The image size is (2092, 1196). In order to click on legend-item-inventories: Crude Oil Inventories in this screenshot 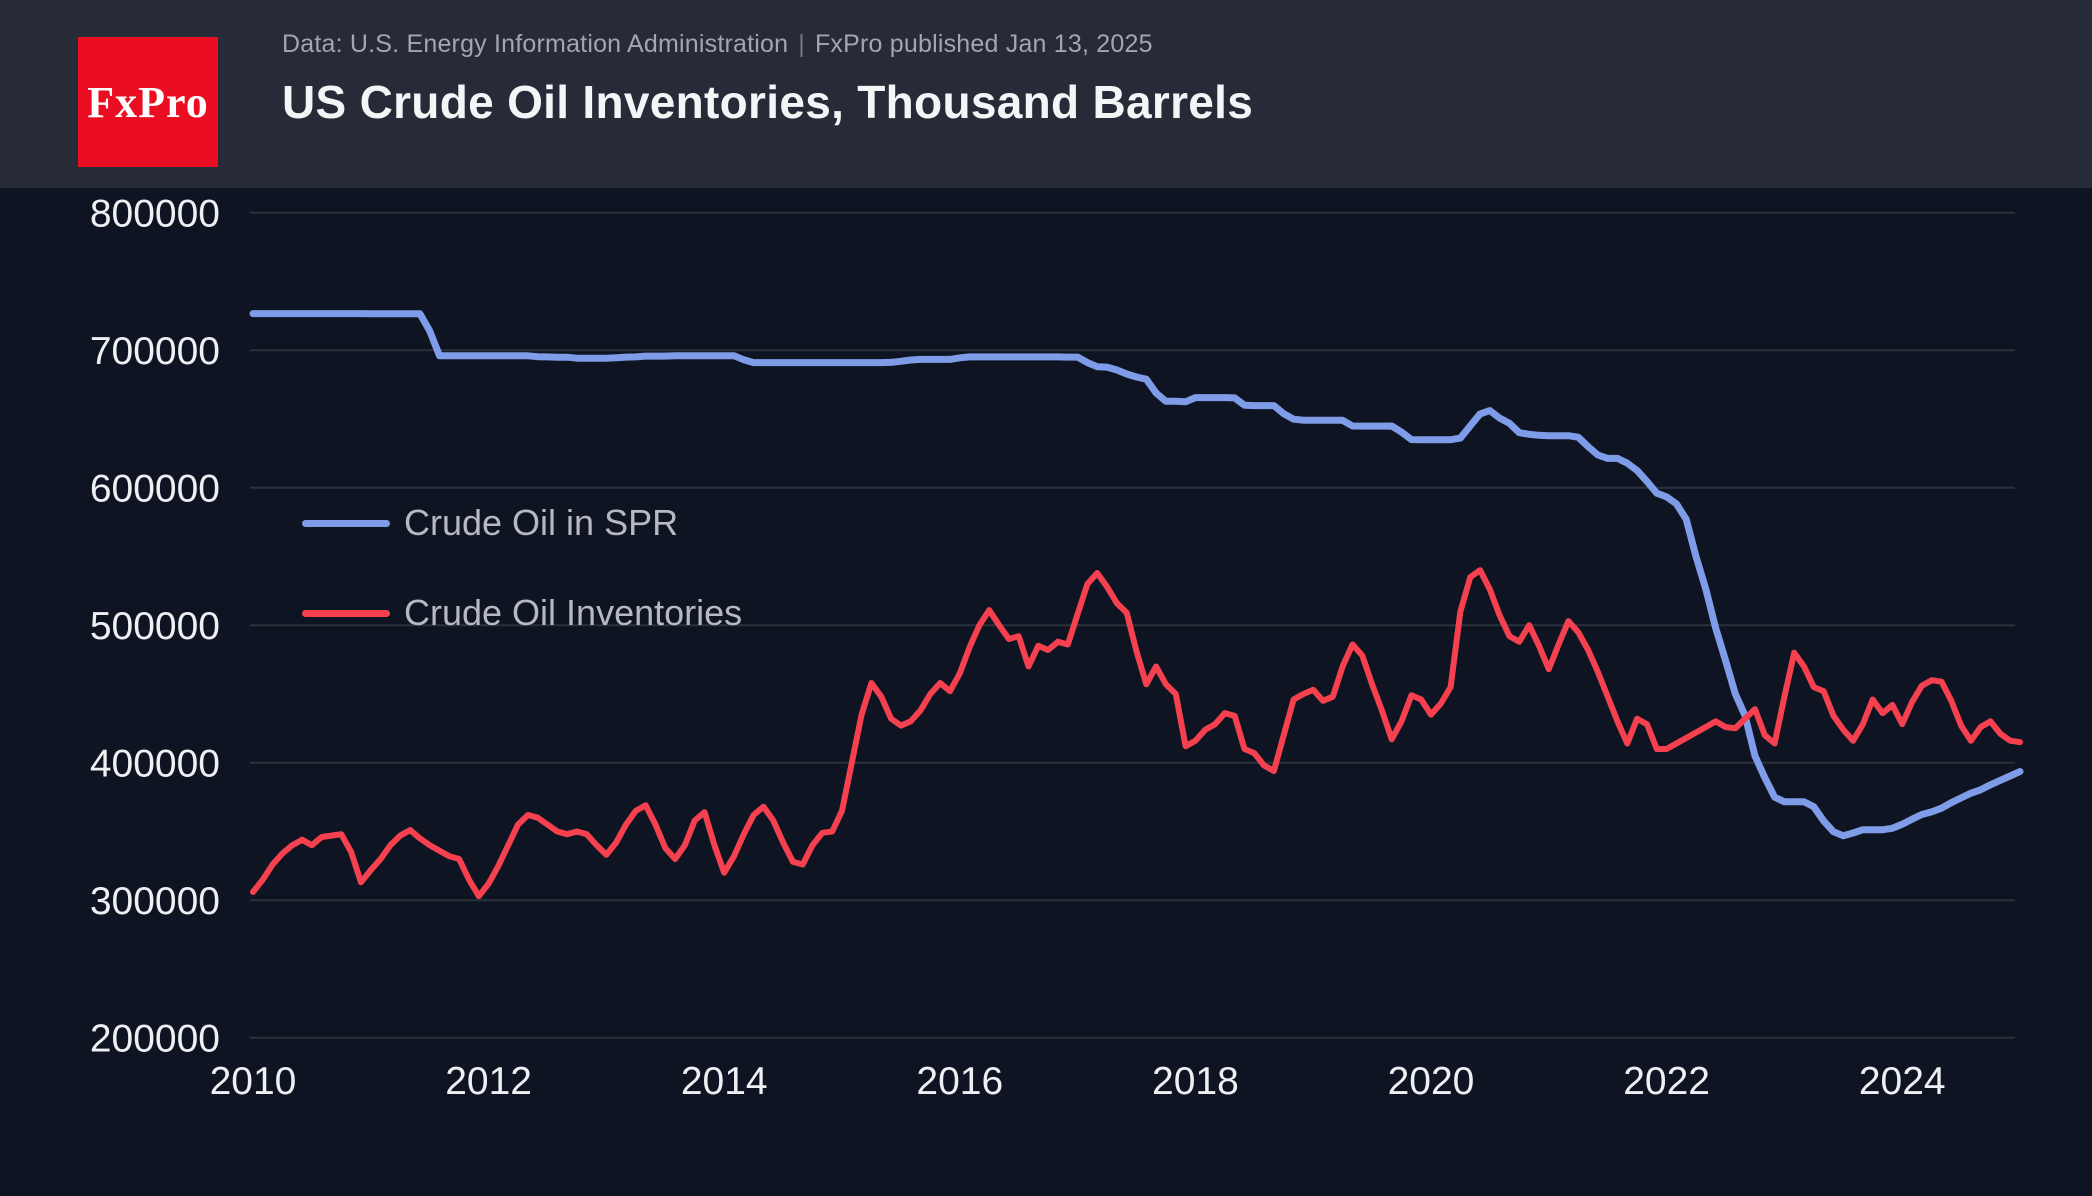, I will do `click(522, 613)`.